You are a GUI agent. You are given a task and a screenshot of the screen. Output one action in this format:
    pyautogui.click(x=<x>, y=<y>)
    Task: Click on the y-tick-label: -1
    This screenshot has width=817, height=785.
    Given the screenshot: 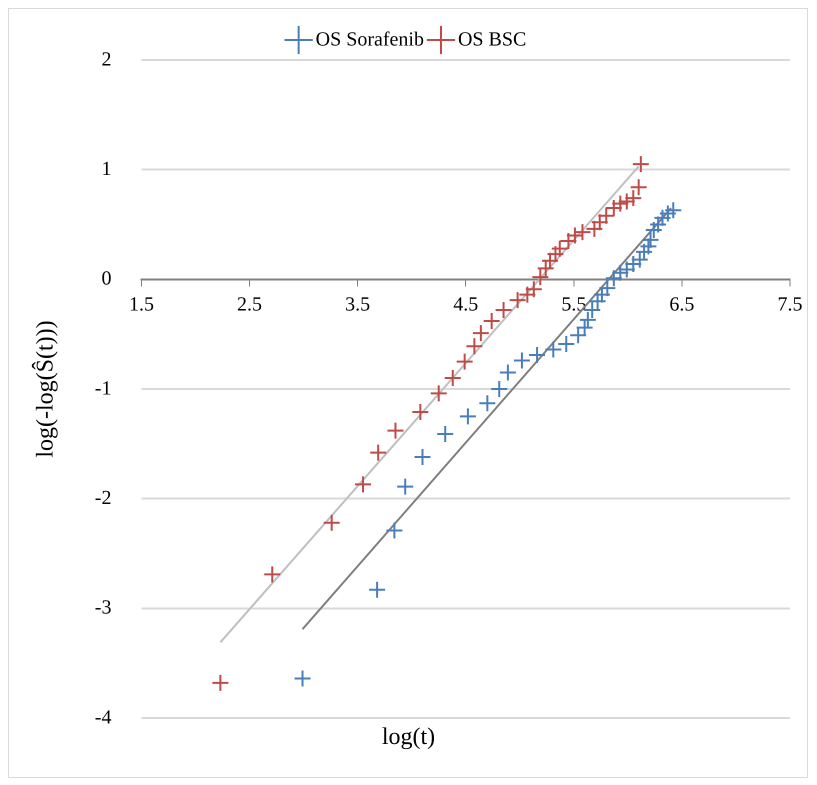 What is the action you would take?
    pyautogui.click(x=103, y=388)
    